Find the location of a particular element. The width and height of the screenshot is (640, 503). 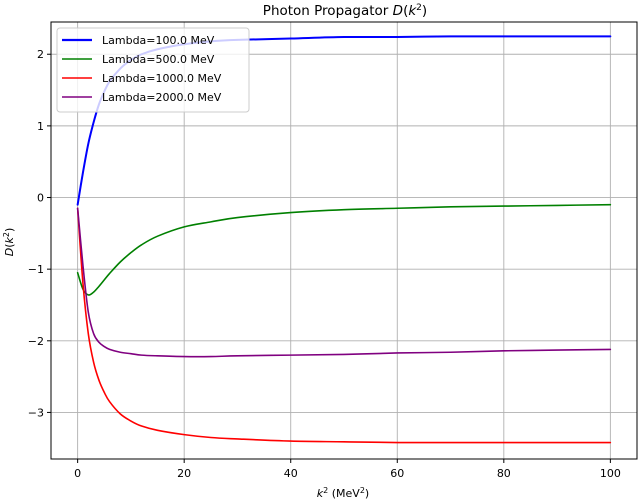

y-tick-label: 0 is located at coordinates (40, 198).